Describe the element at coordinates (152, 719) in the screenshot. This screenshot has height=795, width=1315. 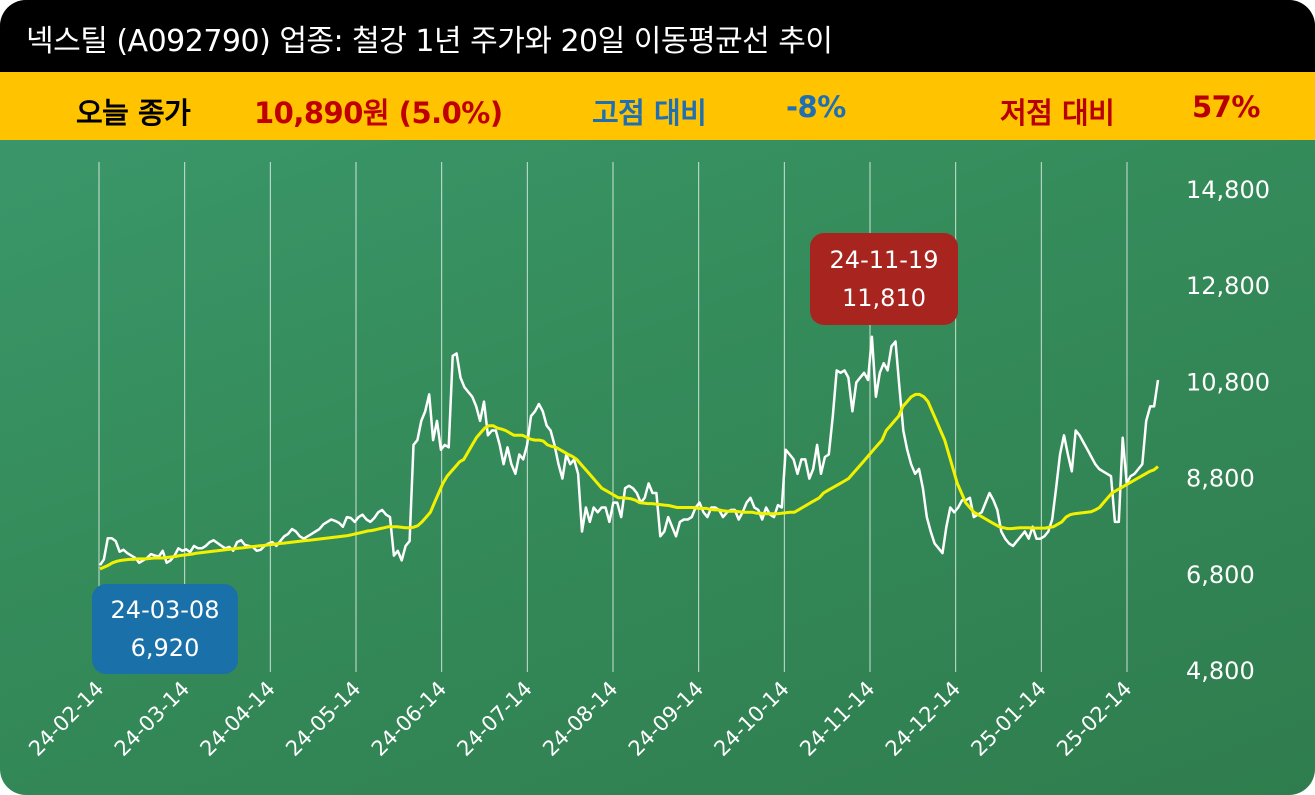
I see `x-tick-label: 24-03-14` at that location.